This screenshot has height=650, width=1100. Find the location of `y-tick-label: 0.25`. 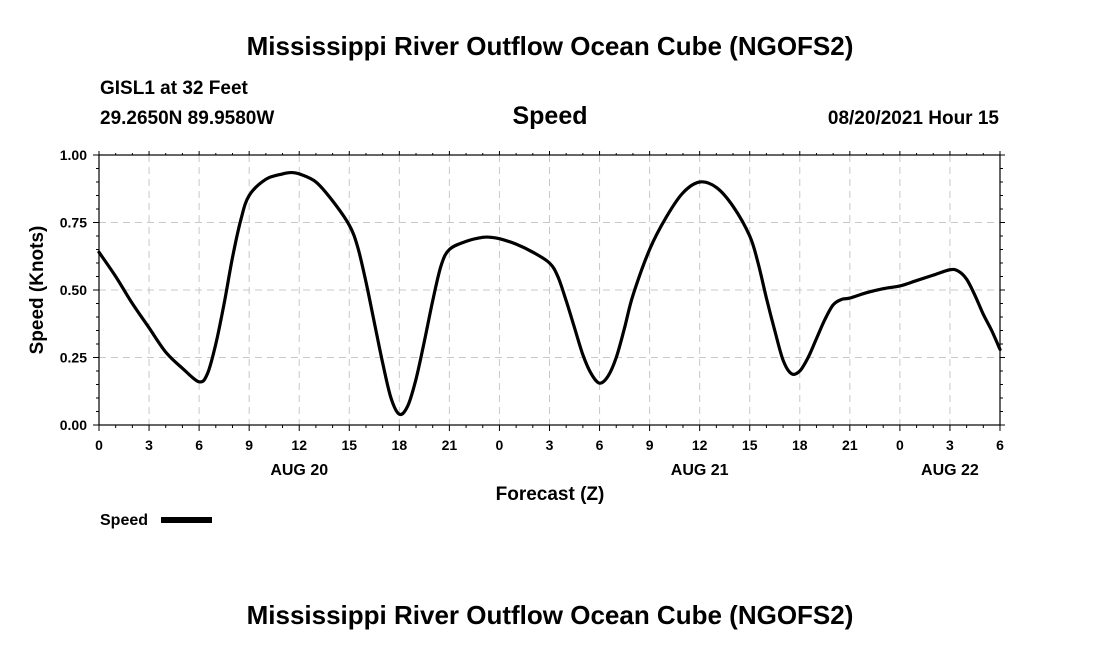

y-tick-label: 0.25 is located at coordinates (73, 358).